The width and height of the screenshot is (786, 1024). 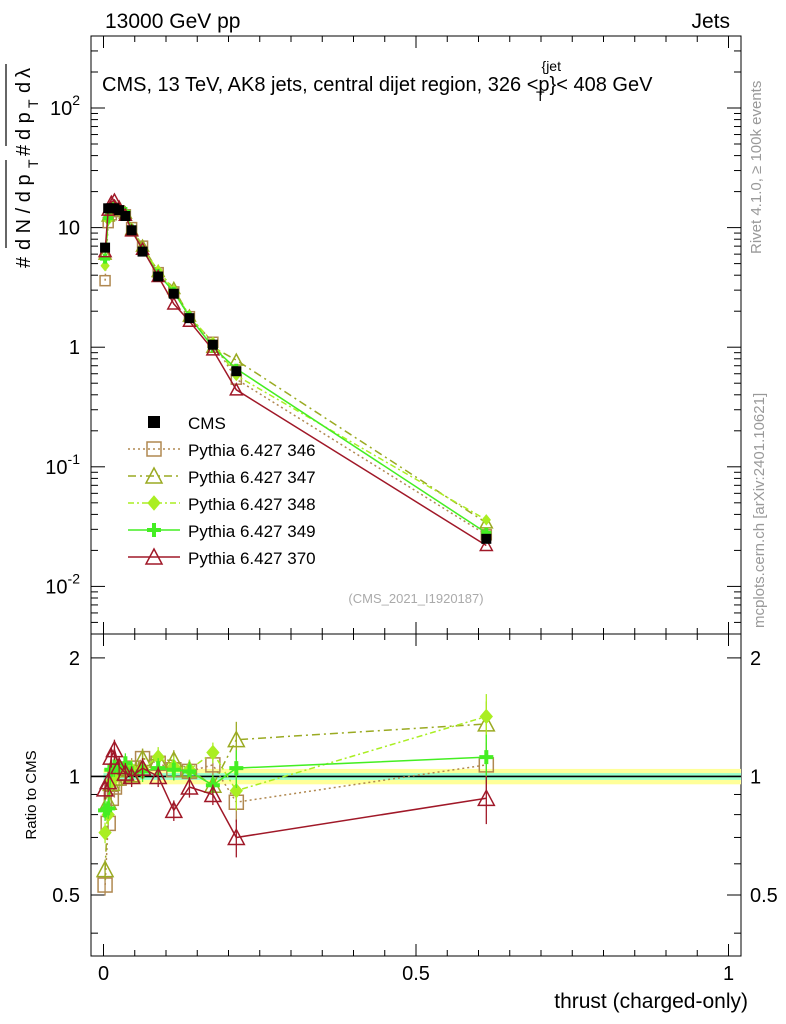 What do you see at coordinates (69, 229) in the screenshot?
I see `y-tick-label: 10` at bounding box center [69, 229].